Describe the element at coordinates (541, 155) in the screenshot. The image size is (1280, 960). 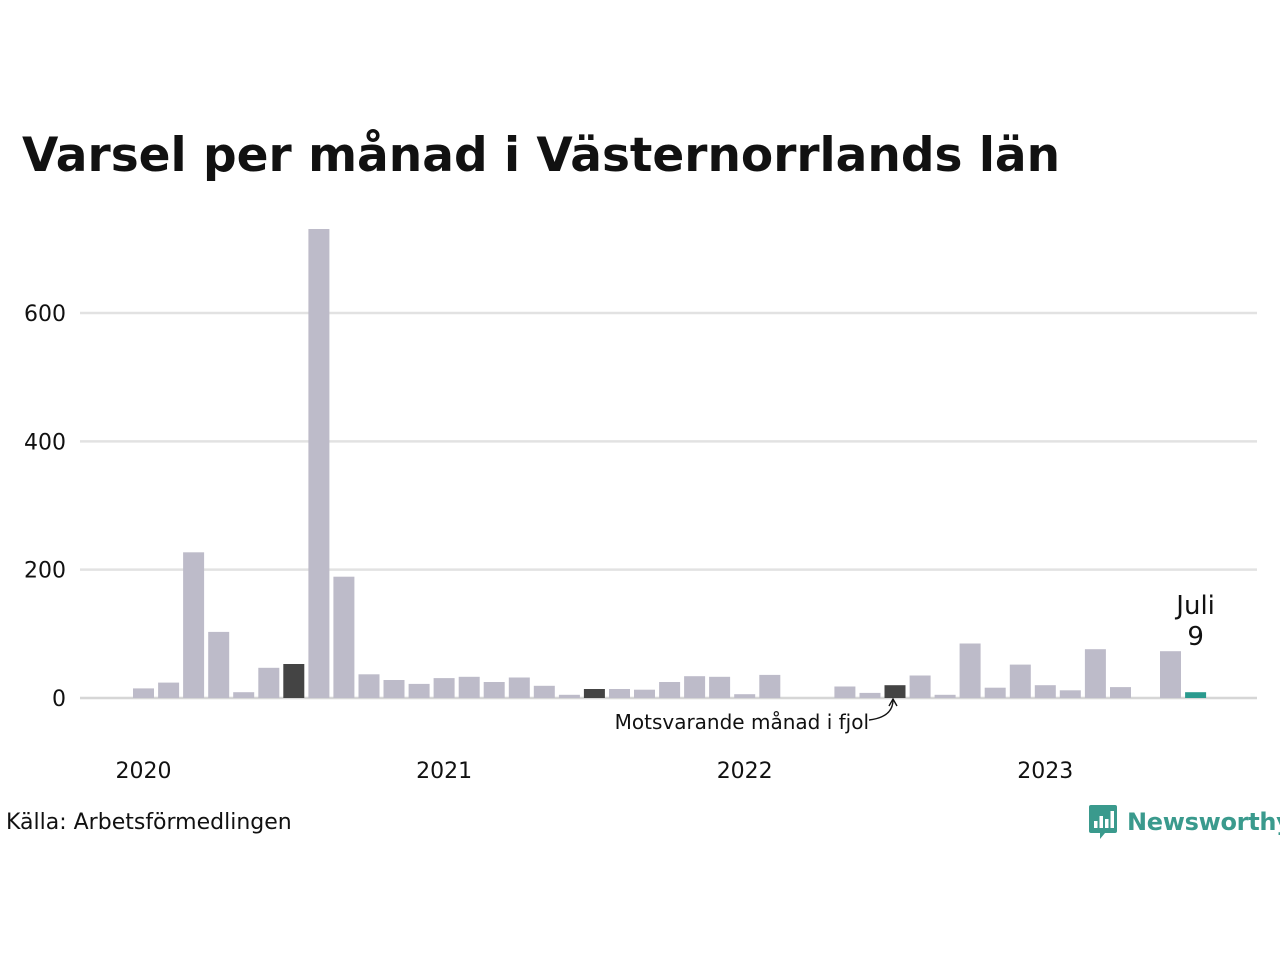
I see `chart-title: Varsel per månad i Västernorrlands län` at that location.